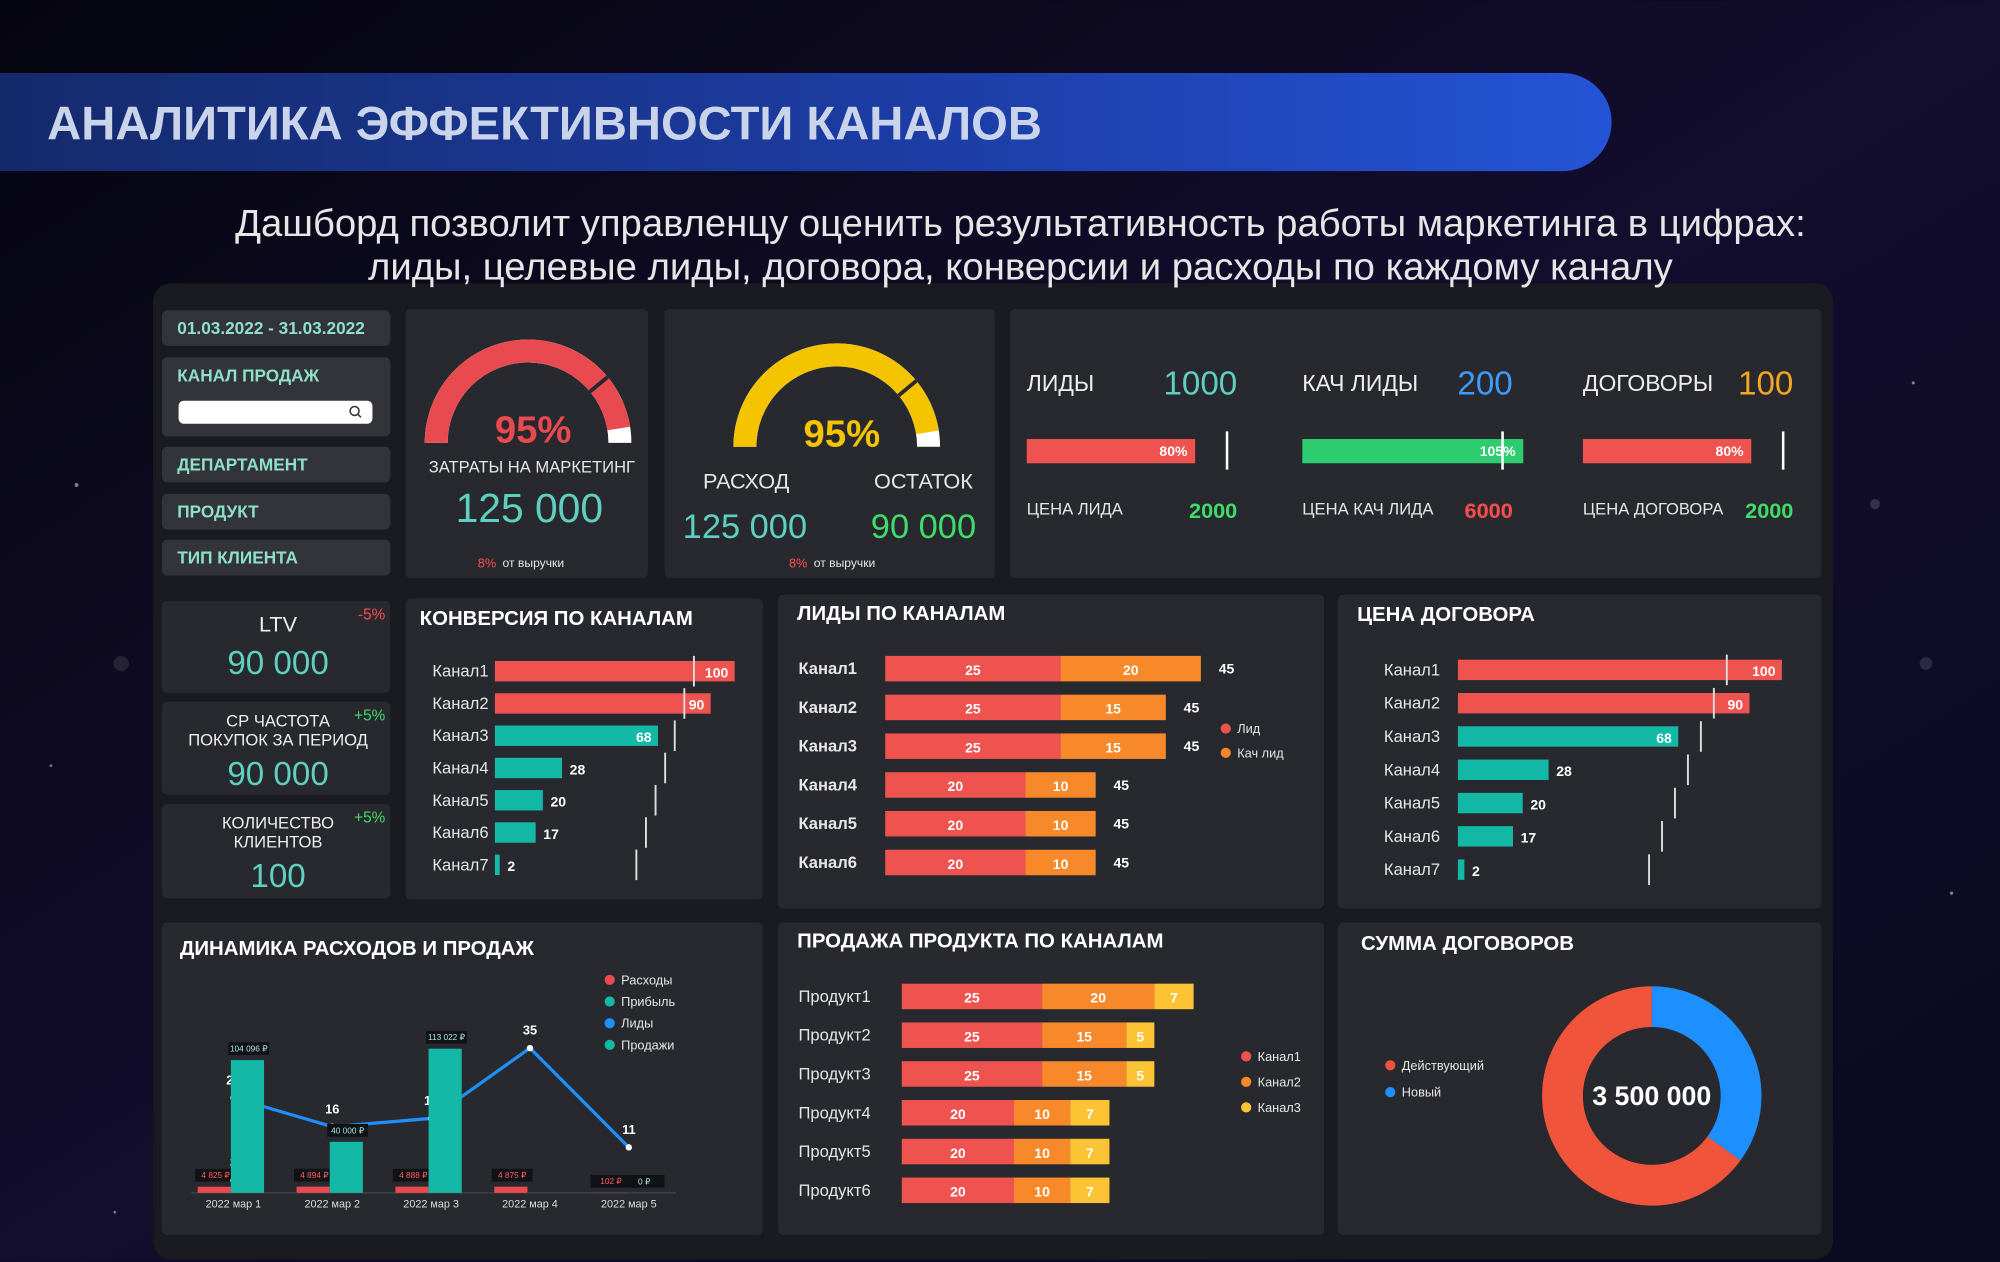 The width and height of the screenshot is (2000, 1262). I want to click on side-kpi-label: КЛИЕНТОВ, so click(278, 842).